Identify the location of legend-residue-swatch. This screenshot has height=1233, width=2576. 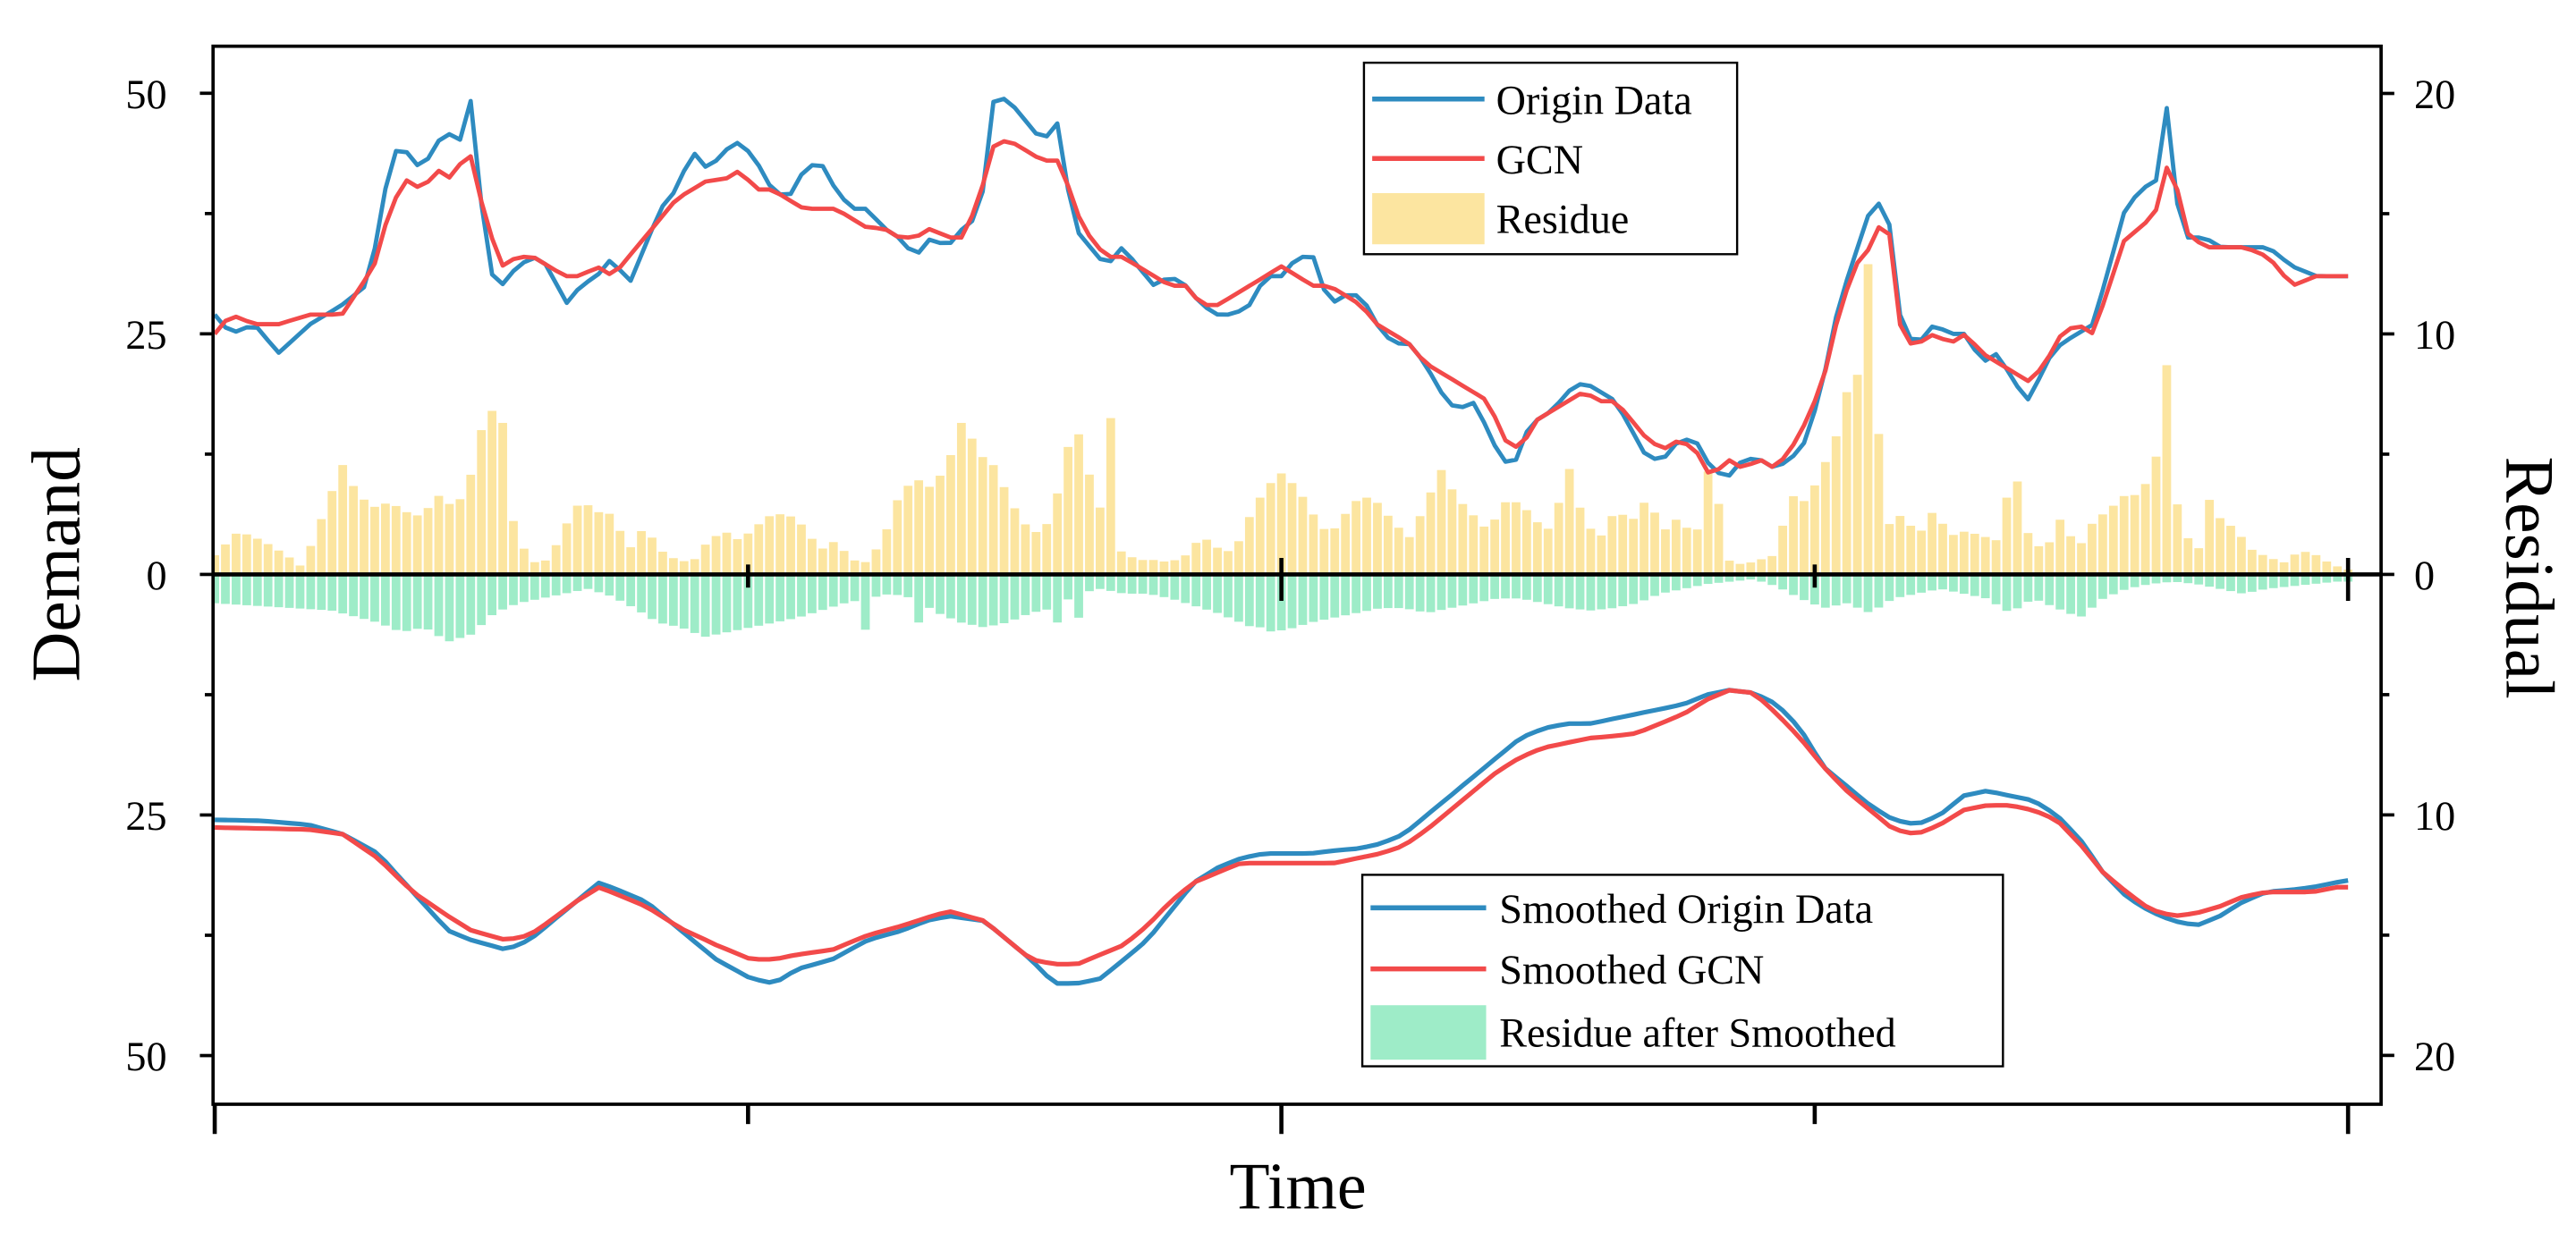
(1428, 218).